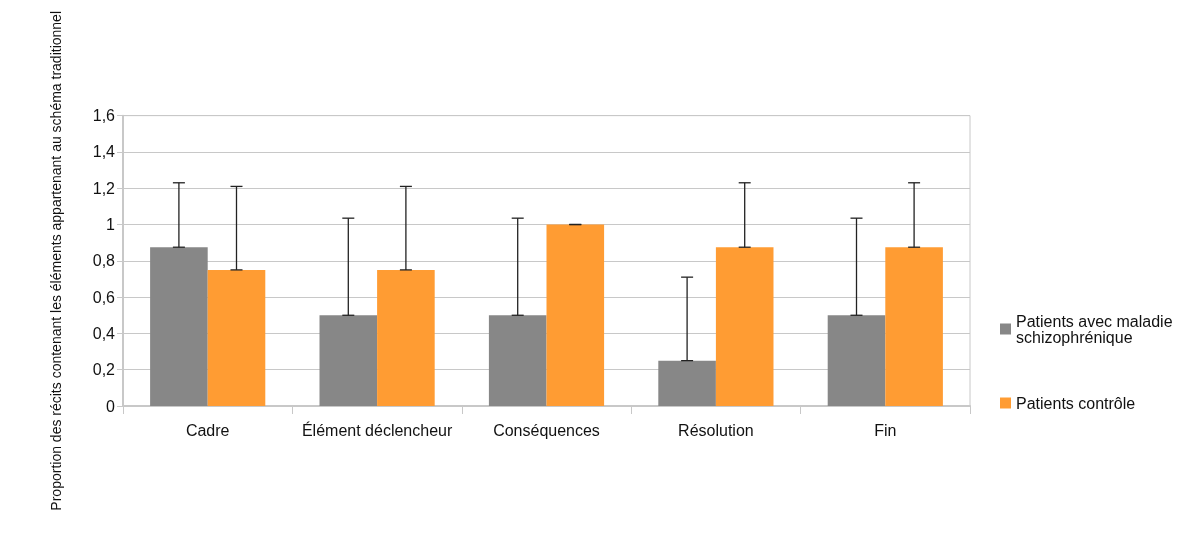 Image resolution: width=1200 pixels, height=548 pixels. What do you see at coordinates (885, 430) in the screenshot?
I see `x-tick-label: Fin` at bounding box center [885, 430].